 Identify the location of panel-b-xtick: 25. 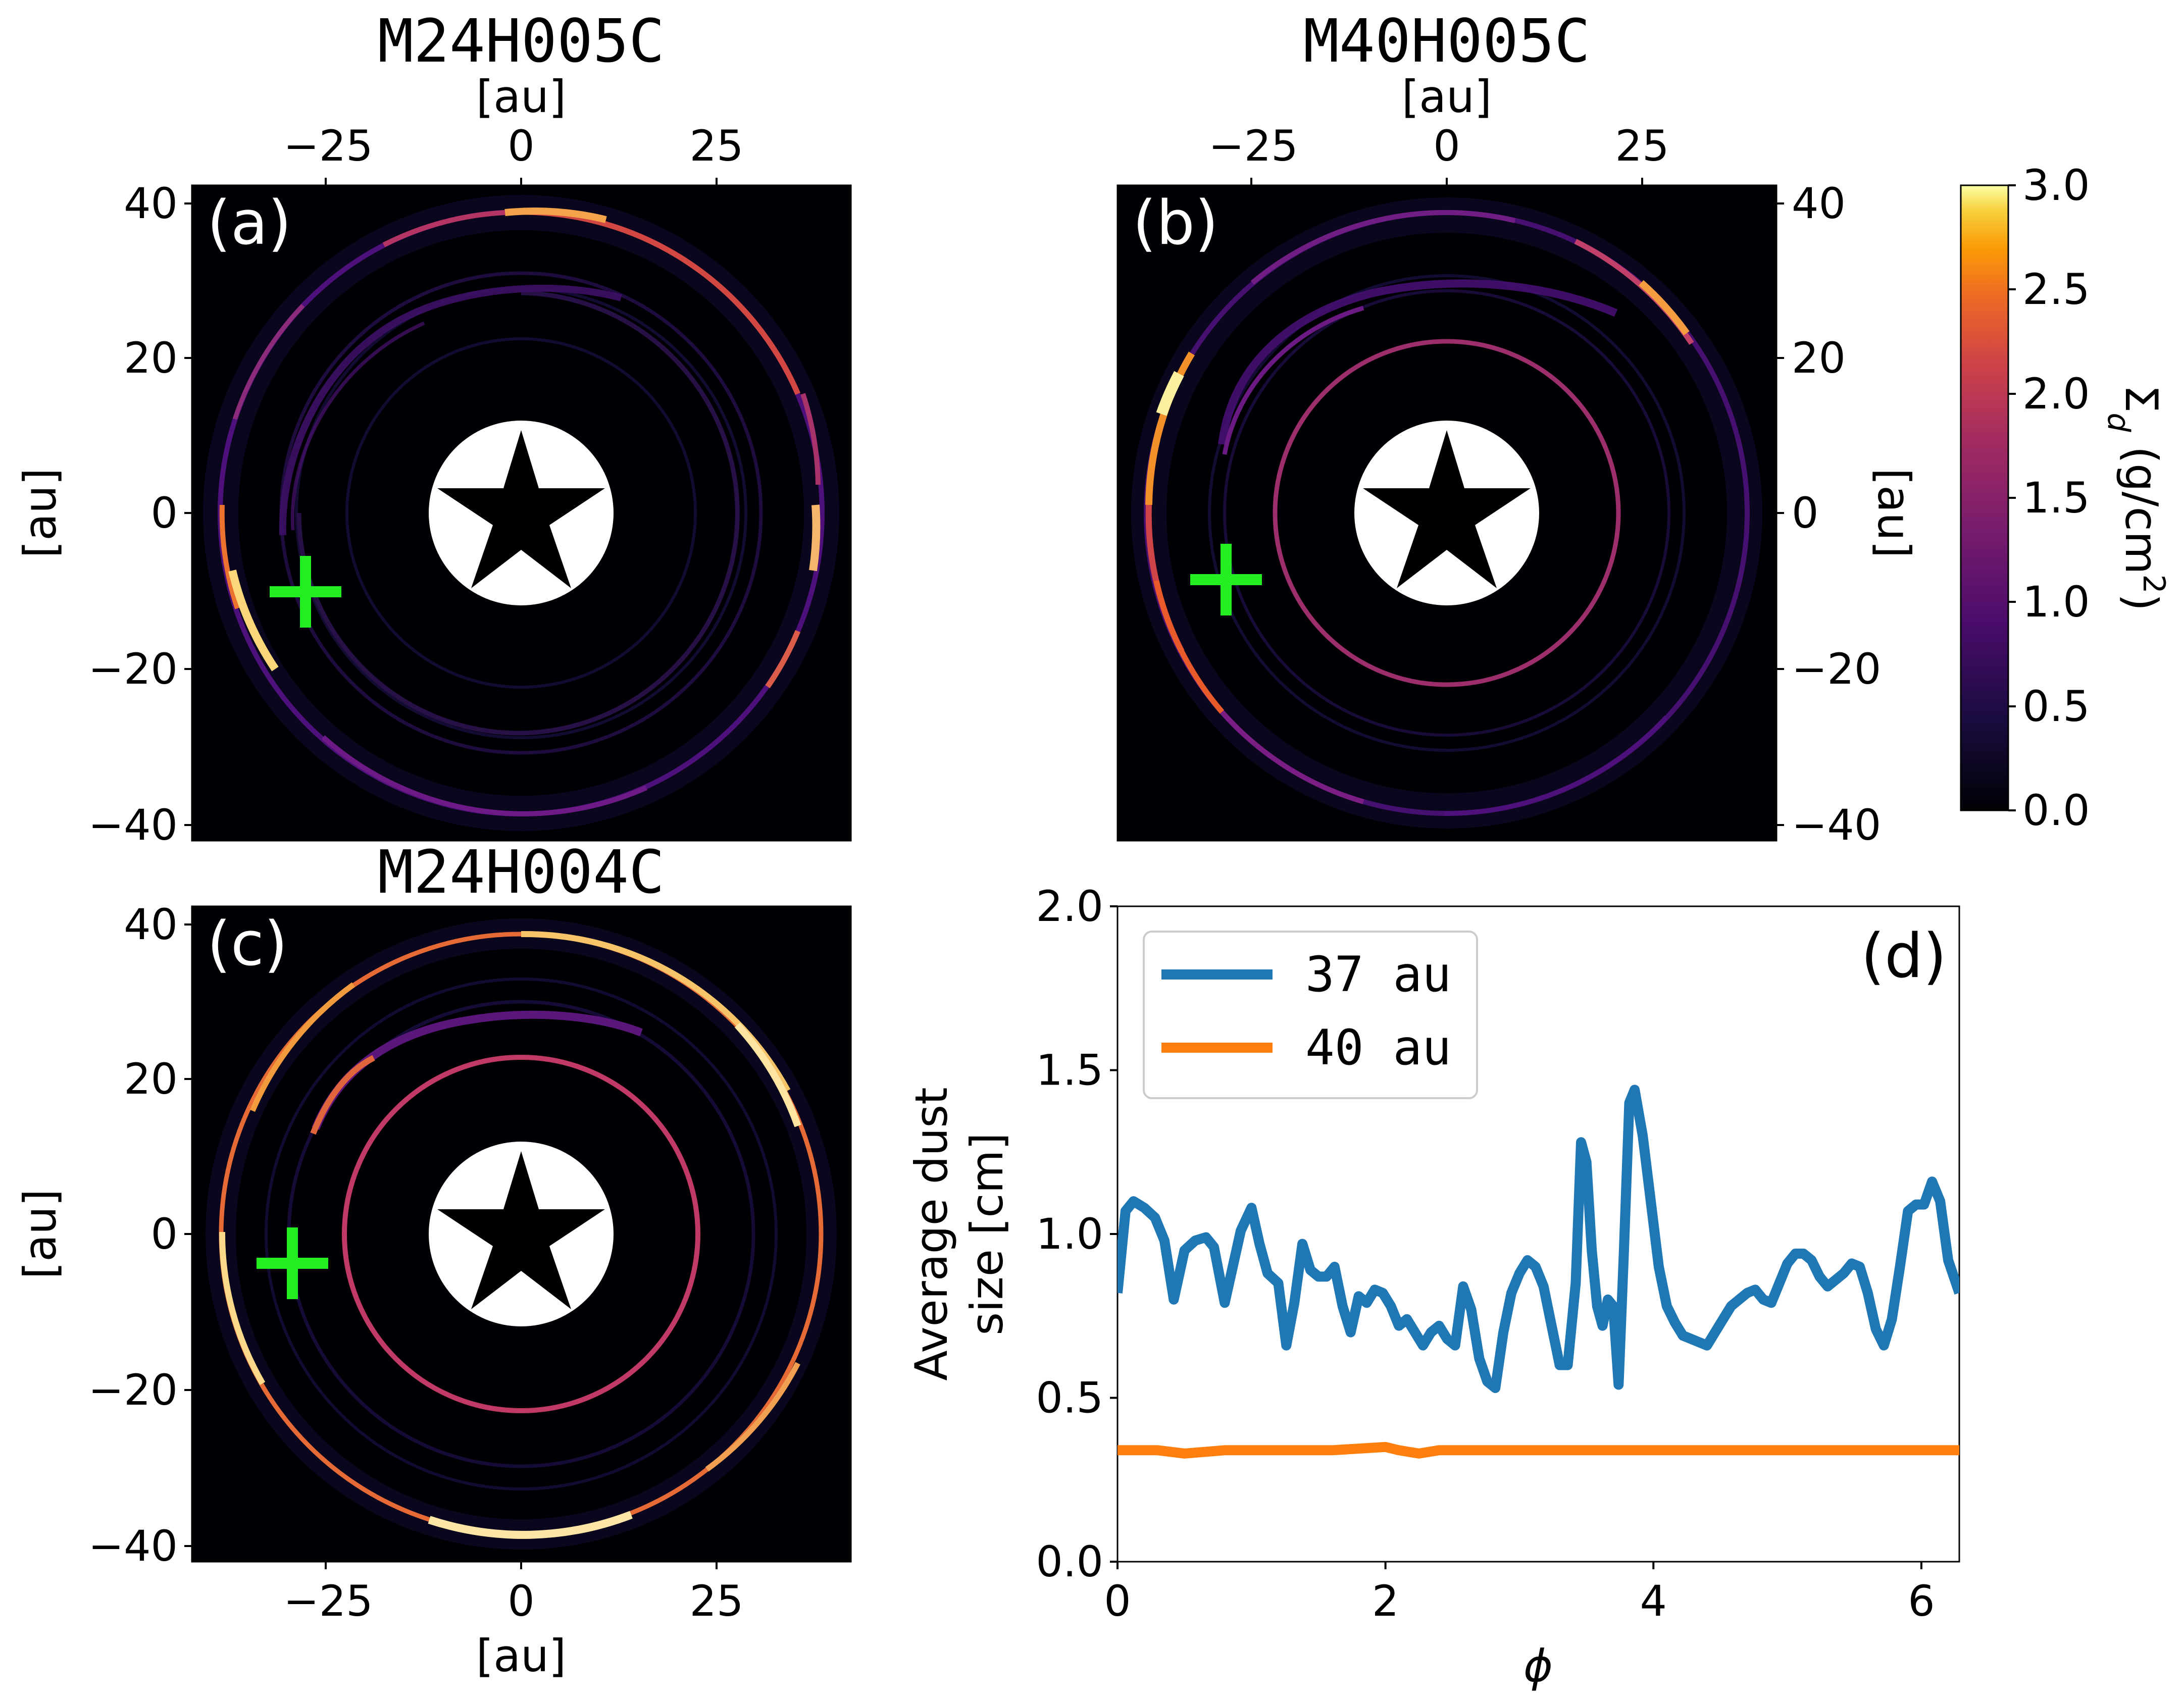
(1642, 146).